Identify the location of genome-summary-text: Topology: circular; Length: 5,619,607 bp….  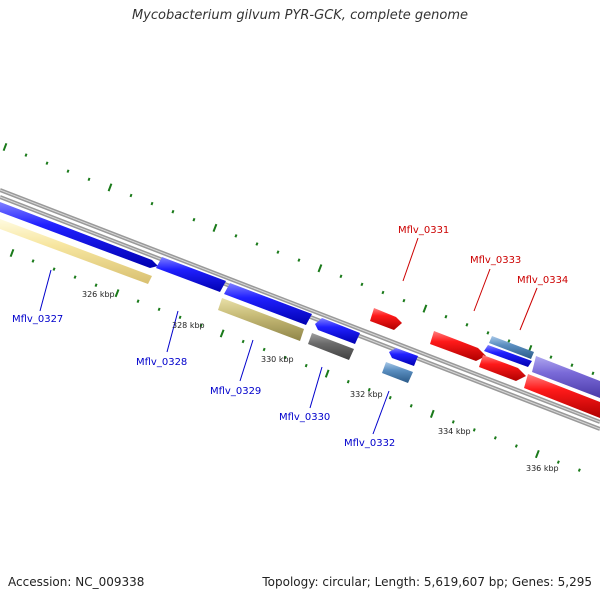
(427, 582).